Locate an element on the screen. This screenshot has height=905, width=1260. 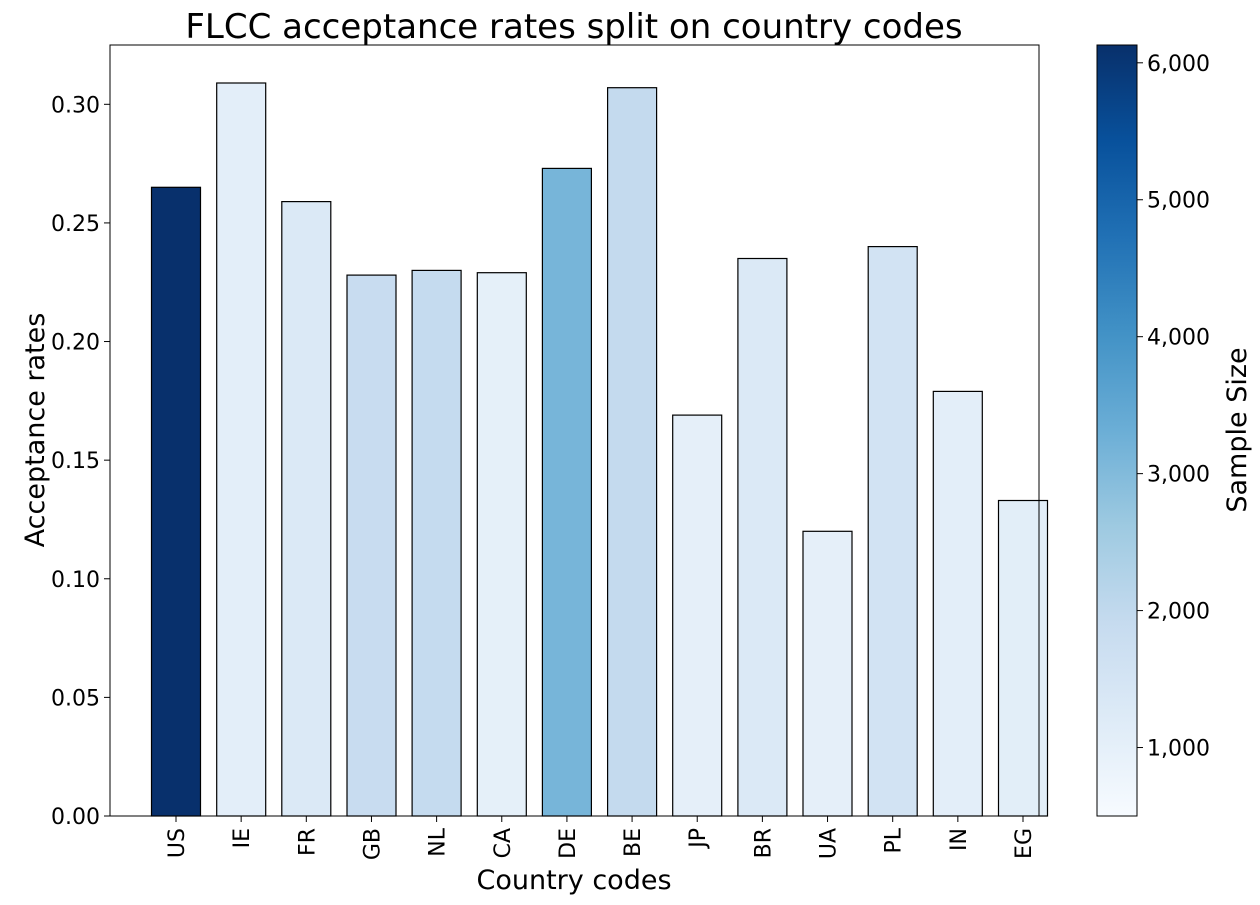
x-tick-label: BR is located at coordinates (763, 843).